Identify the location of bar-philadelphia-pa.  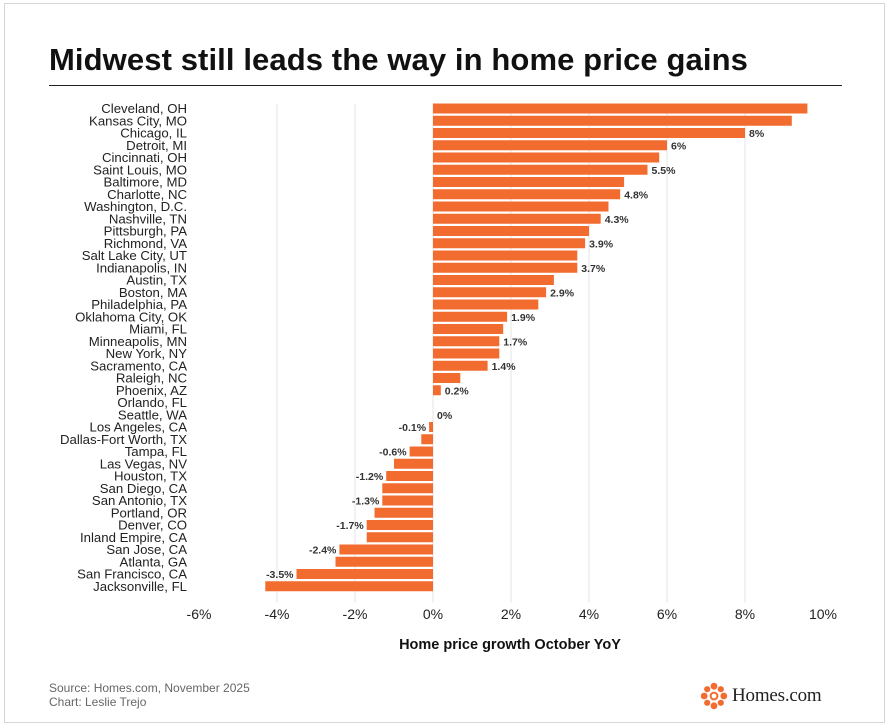
(486, 304).